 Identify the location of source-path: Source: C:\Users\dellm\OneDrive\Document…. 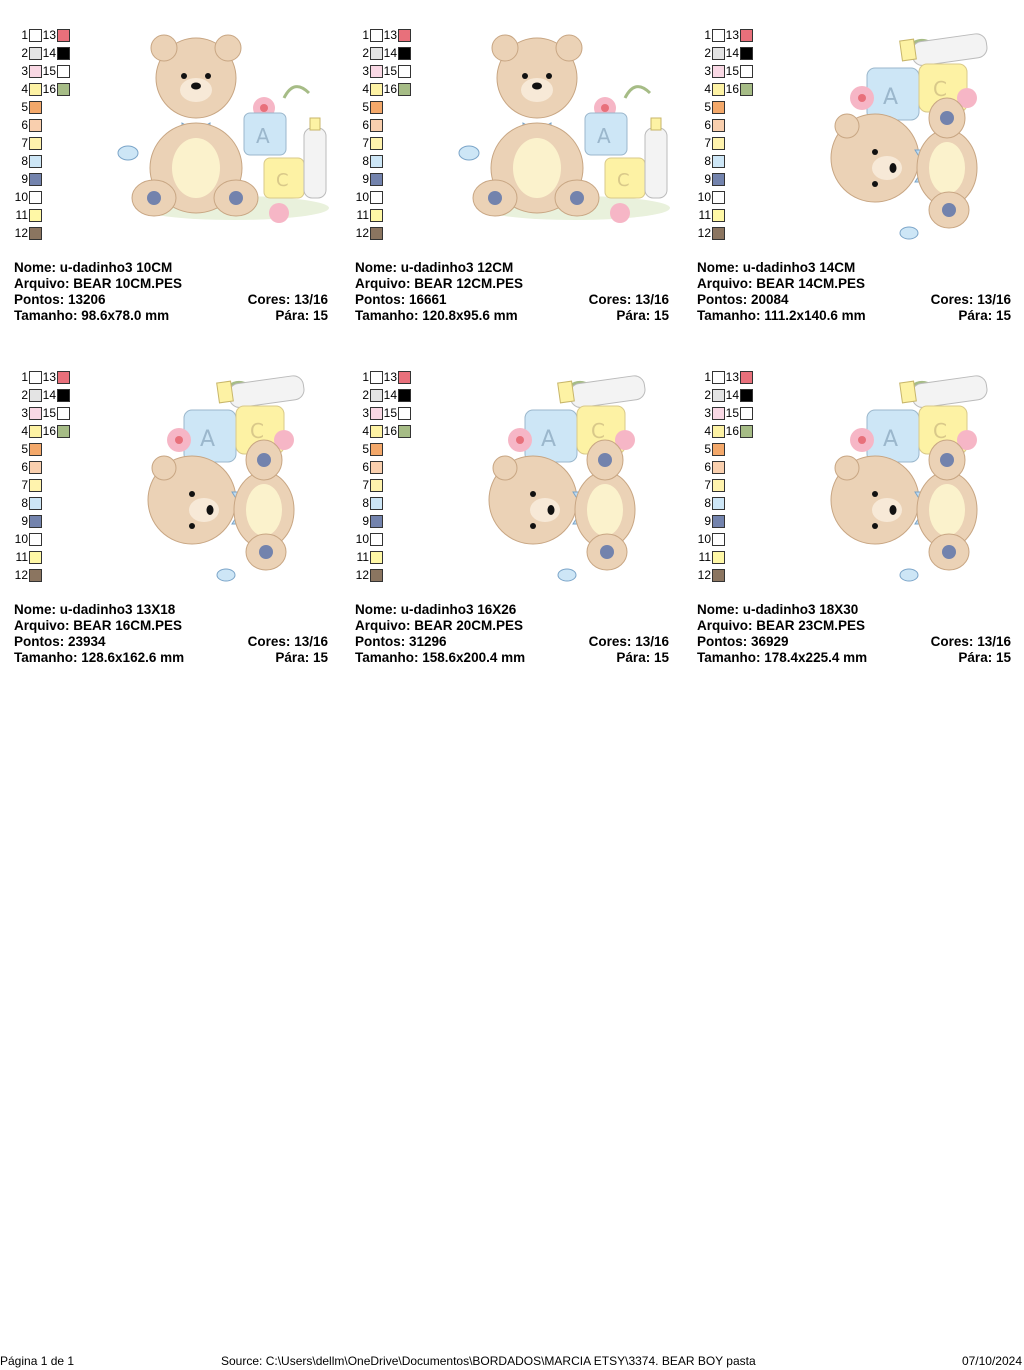
(488, 1361).